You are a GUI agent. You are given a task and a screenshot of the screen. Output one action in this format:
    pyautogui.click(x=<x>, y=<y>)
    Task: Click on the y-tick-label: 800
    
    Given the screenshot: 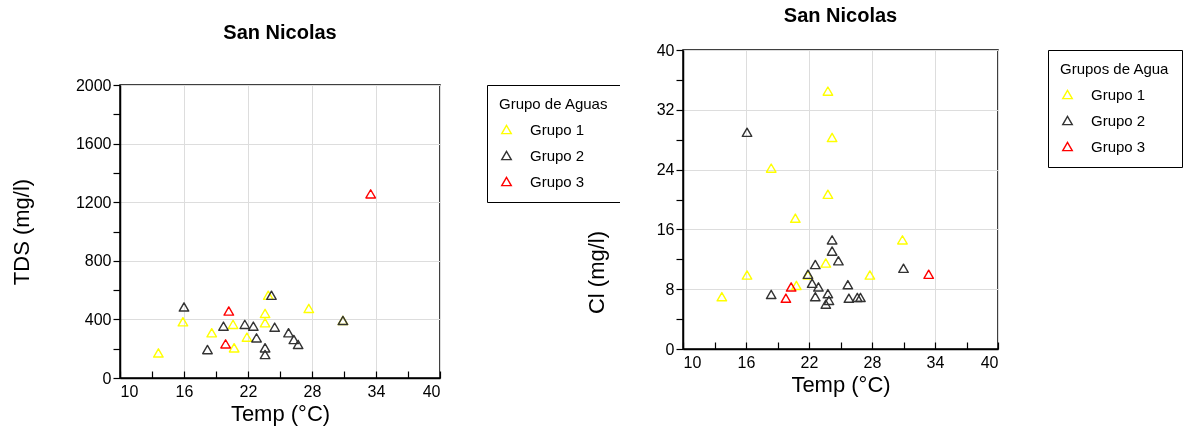 What is the action you would take?
    pyautogui.click(x=98, y=261)
    